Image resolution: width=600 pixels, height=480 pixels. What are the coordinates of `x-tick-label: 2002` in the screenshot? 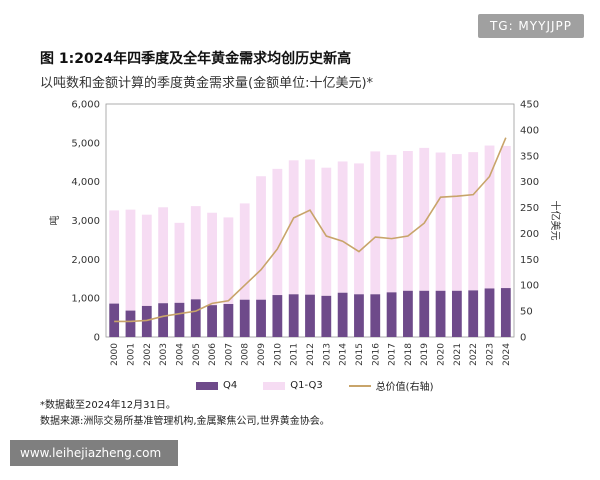 It's located at (148, 354).